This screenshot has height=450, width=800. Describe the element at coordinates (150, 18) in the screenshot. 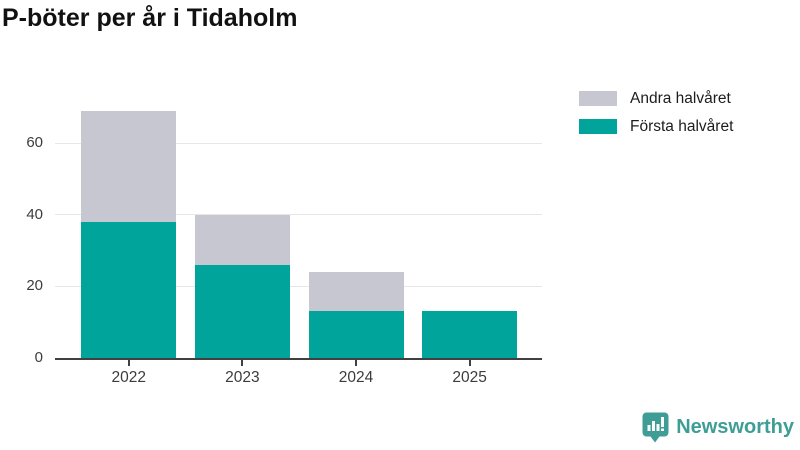

I see `chart-title: P-böter per år i Tidaholm` at that location.